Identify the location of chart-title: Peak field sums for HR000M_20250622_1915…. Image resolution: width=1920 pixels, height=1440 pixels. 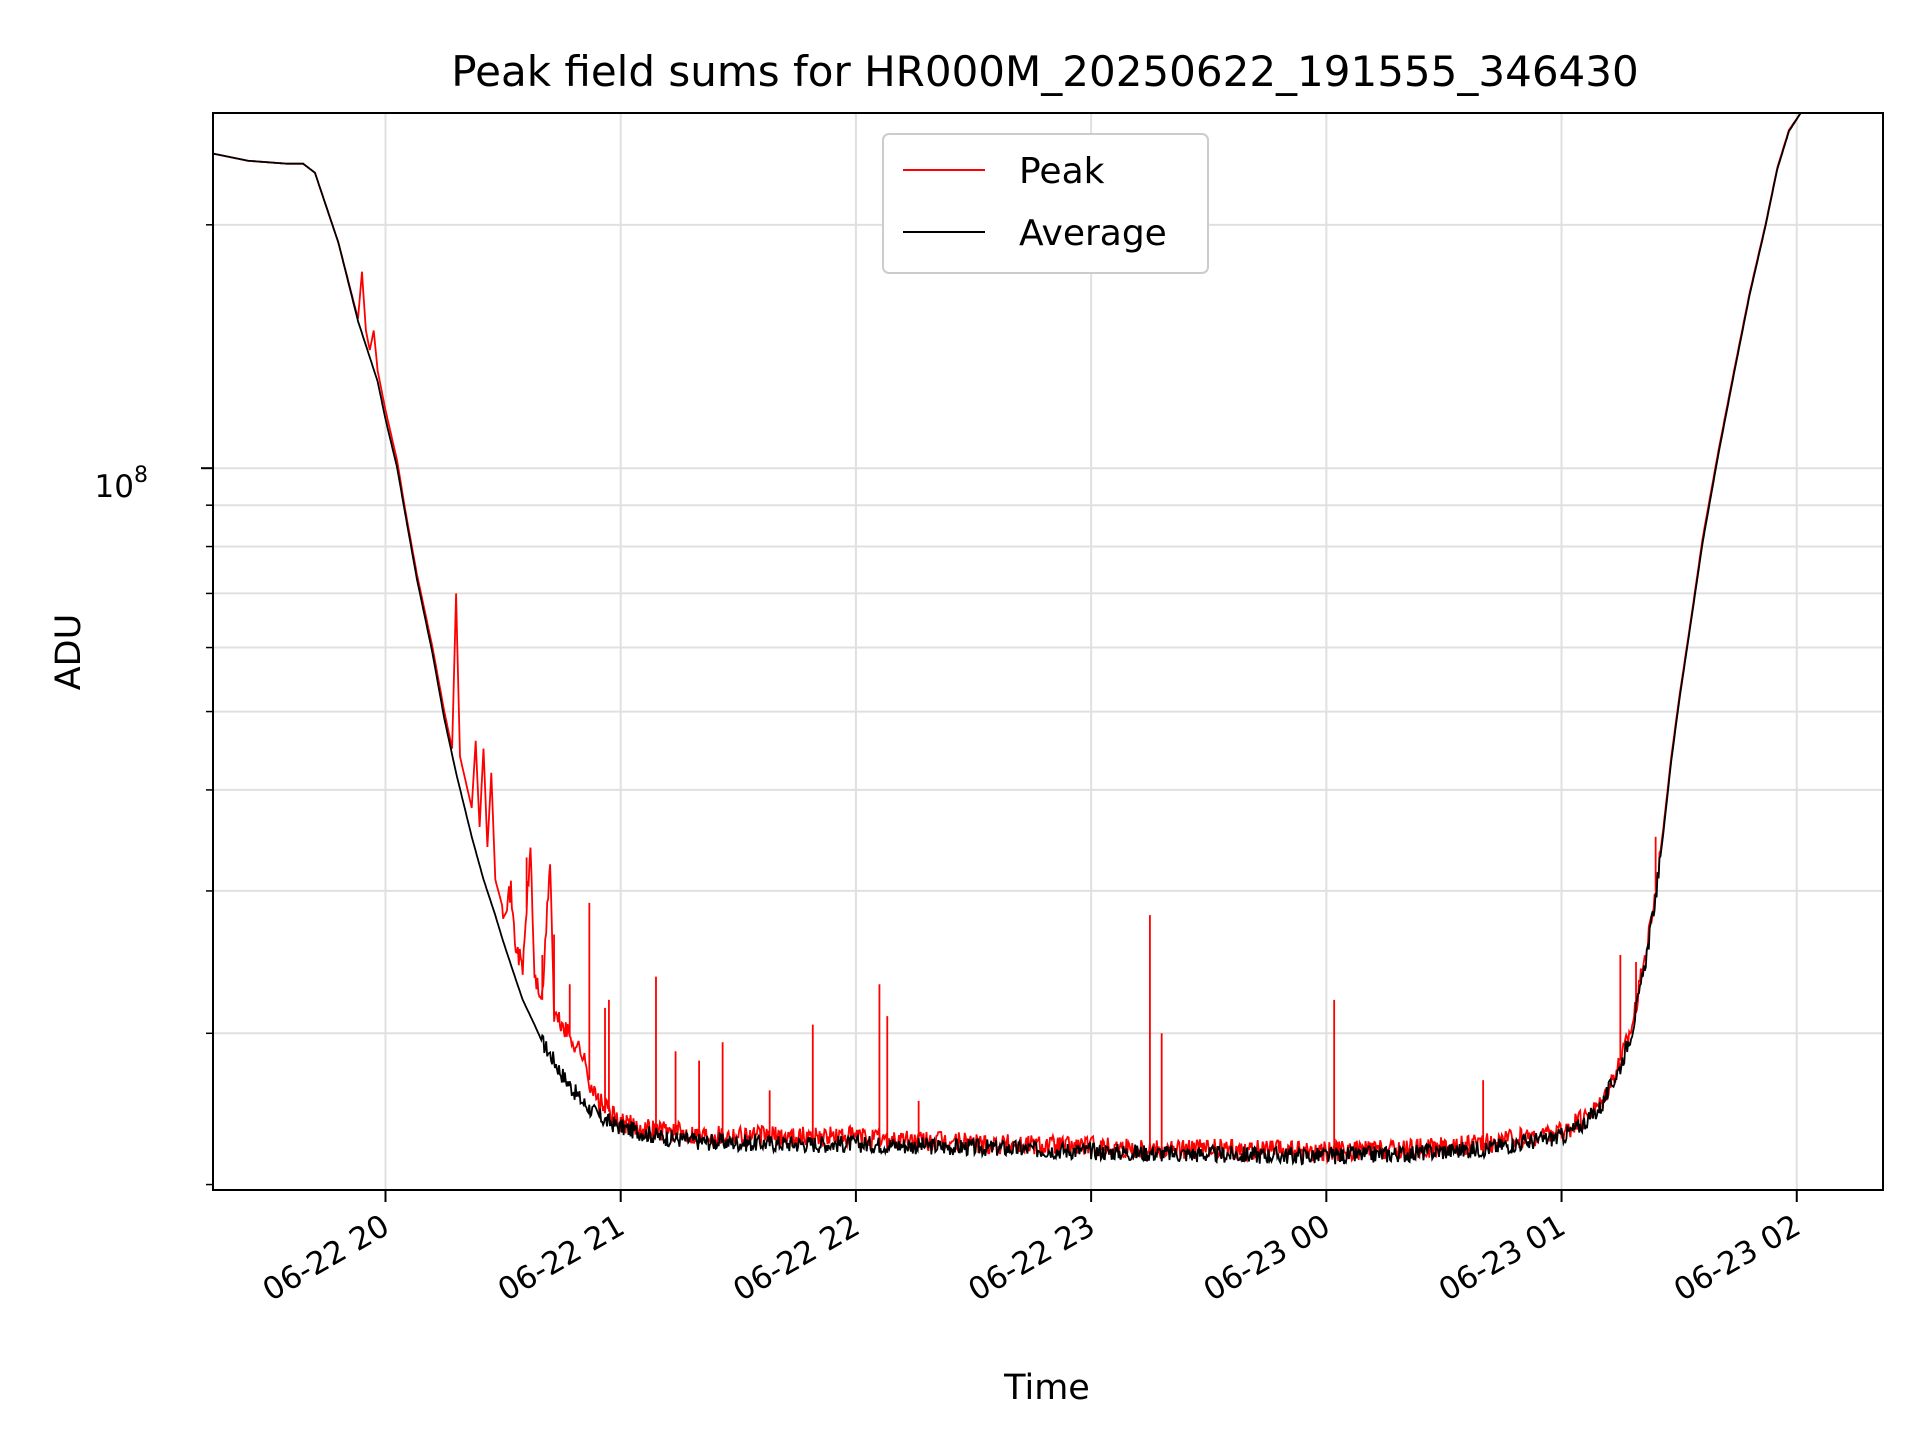
(1044, 71).